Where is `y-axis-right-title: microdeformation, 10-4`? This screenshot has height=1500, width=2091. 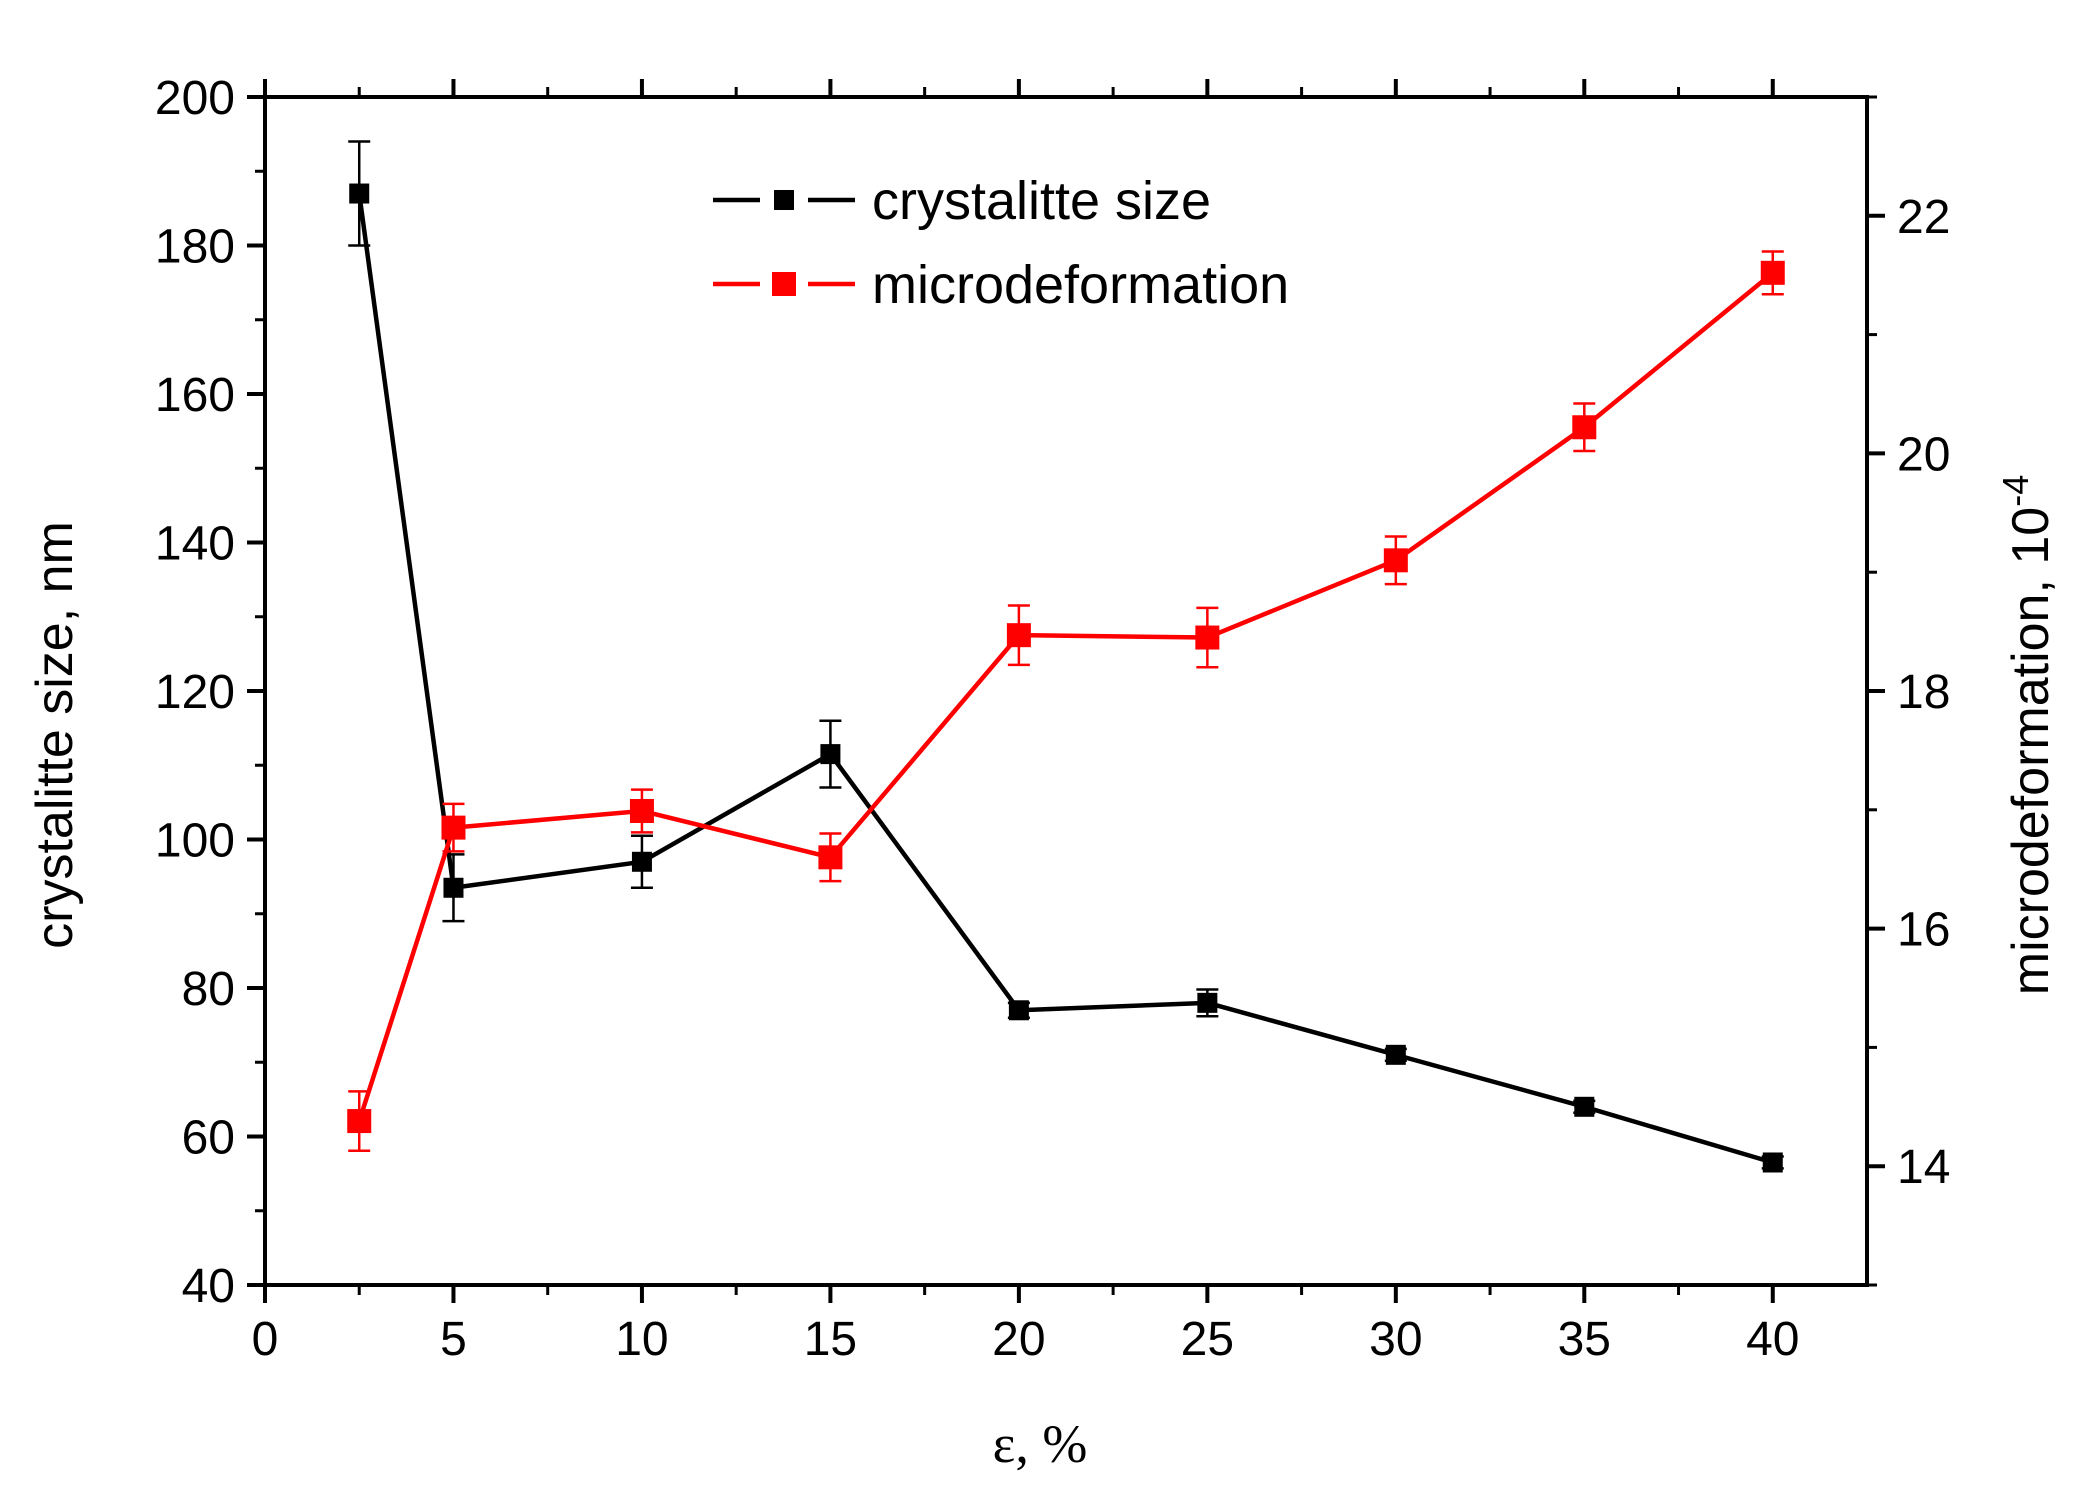
y-axis-right-title: microdeformation, 10-4 is located at coordinates (2027, 735).